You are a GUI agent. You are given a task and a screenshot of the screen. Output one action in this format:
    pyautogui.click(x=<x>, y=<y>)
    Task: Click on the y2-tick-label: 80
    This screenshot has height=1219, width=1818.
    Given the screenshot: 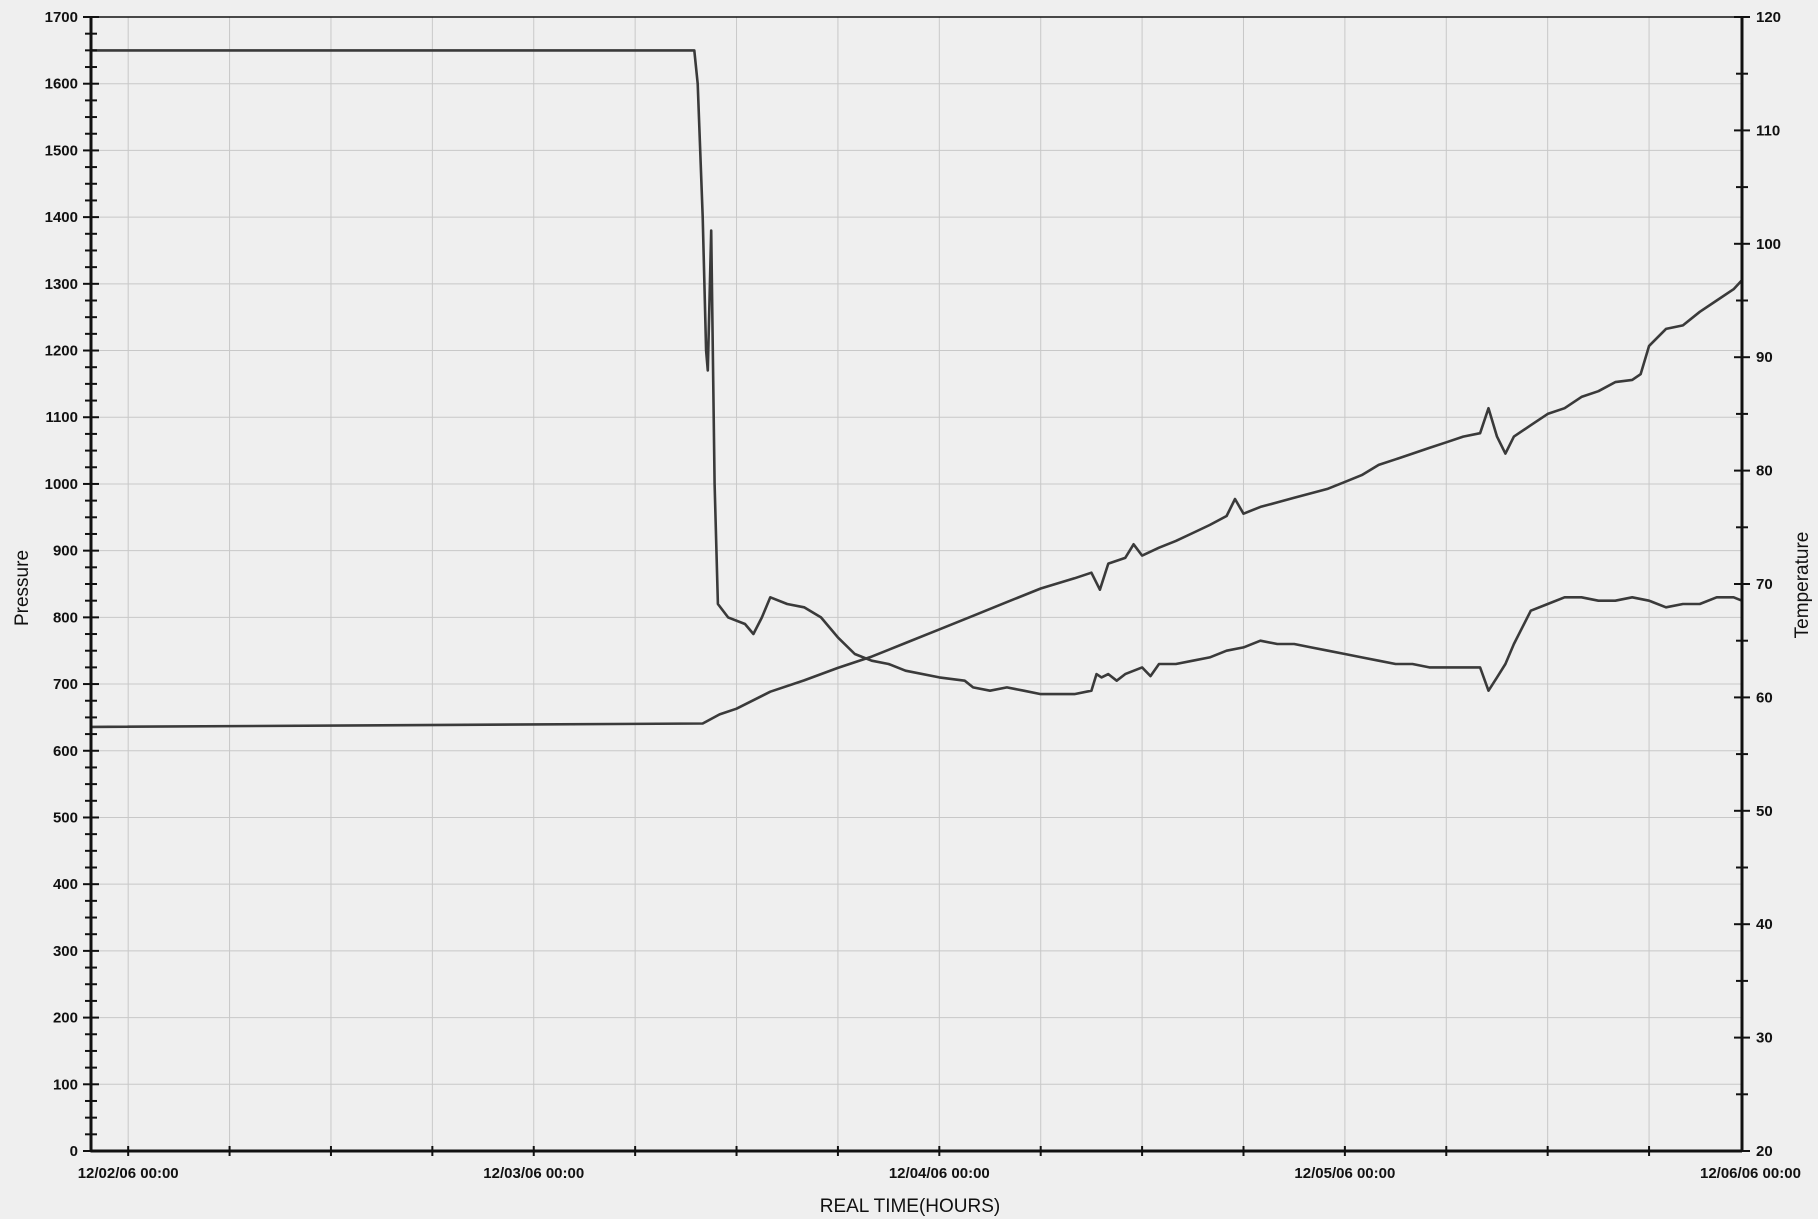 What is the action you would take?
    pyautogui.click(x=1764, y=471)
    